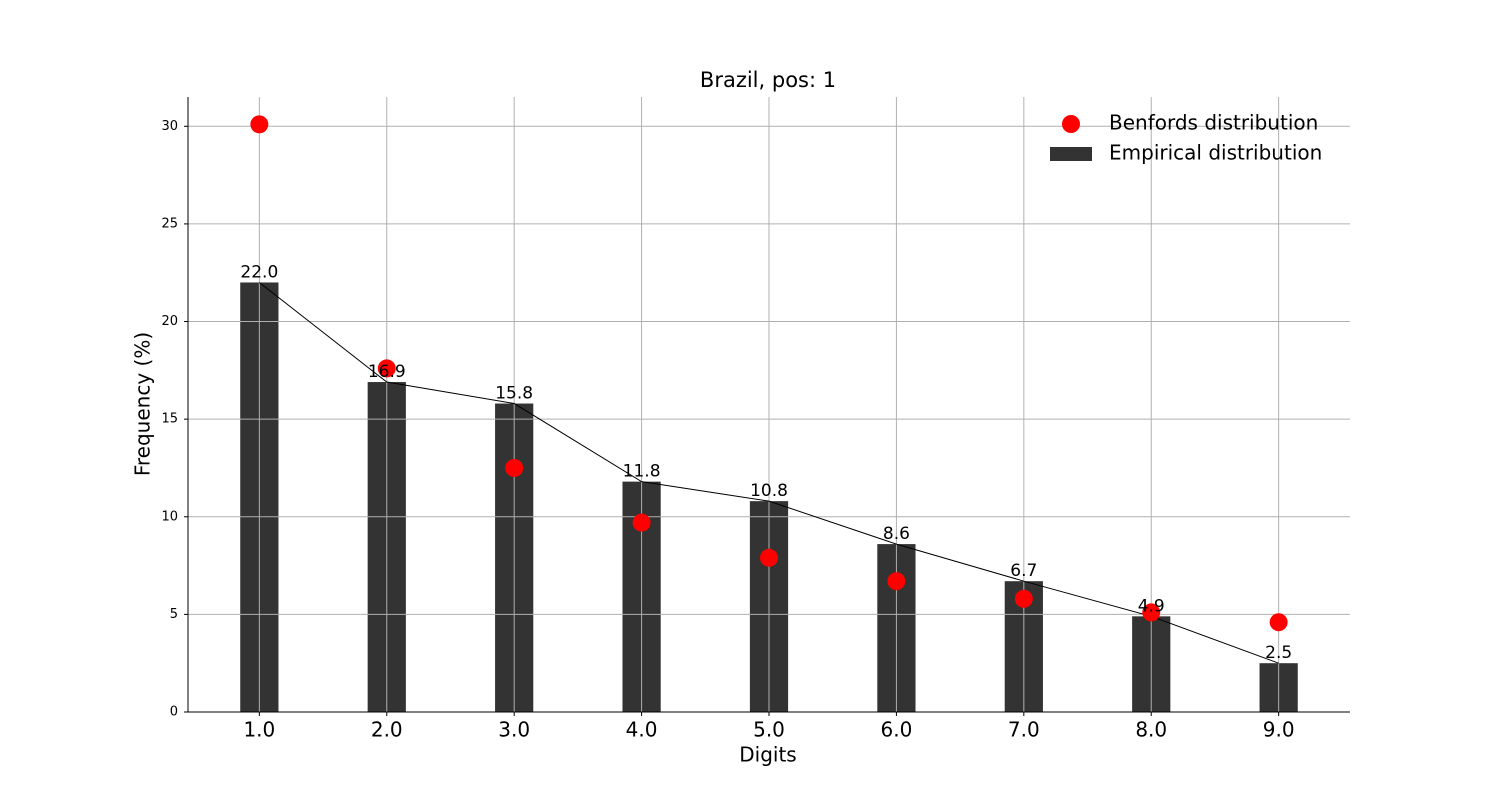  What do you see at coordinates (174, 614) in the screenshot?
I see `y-tick-label: 5` at bounding box center [174, 614].